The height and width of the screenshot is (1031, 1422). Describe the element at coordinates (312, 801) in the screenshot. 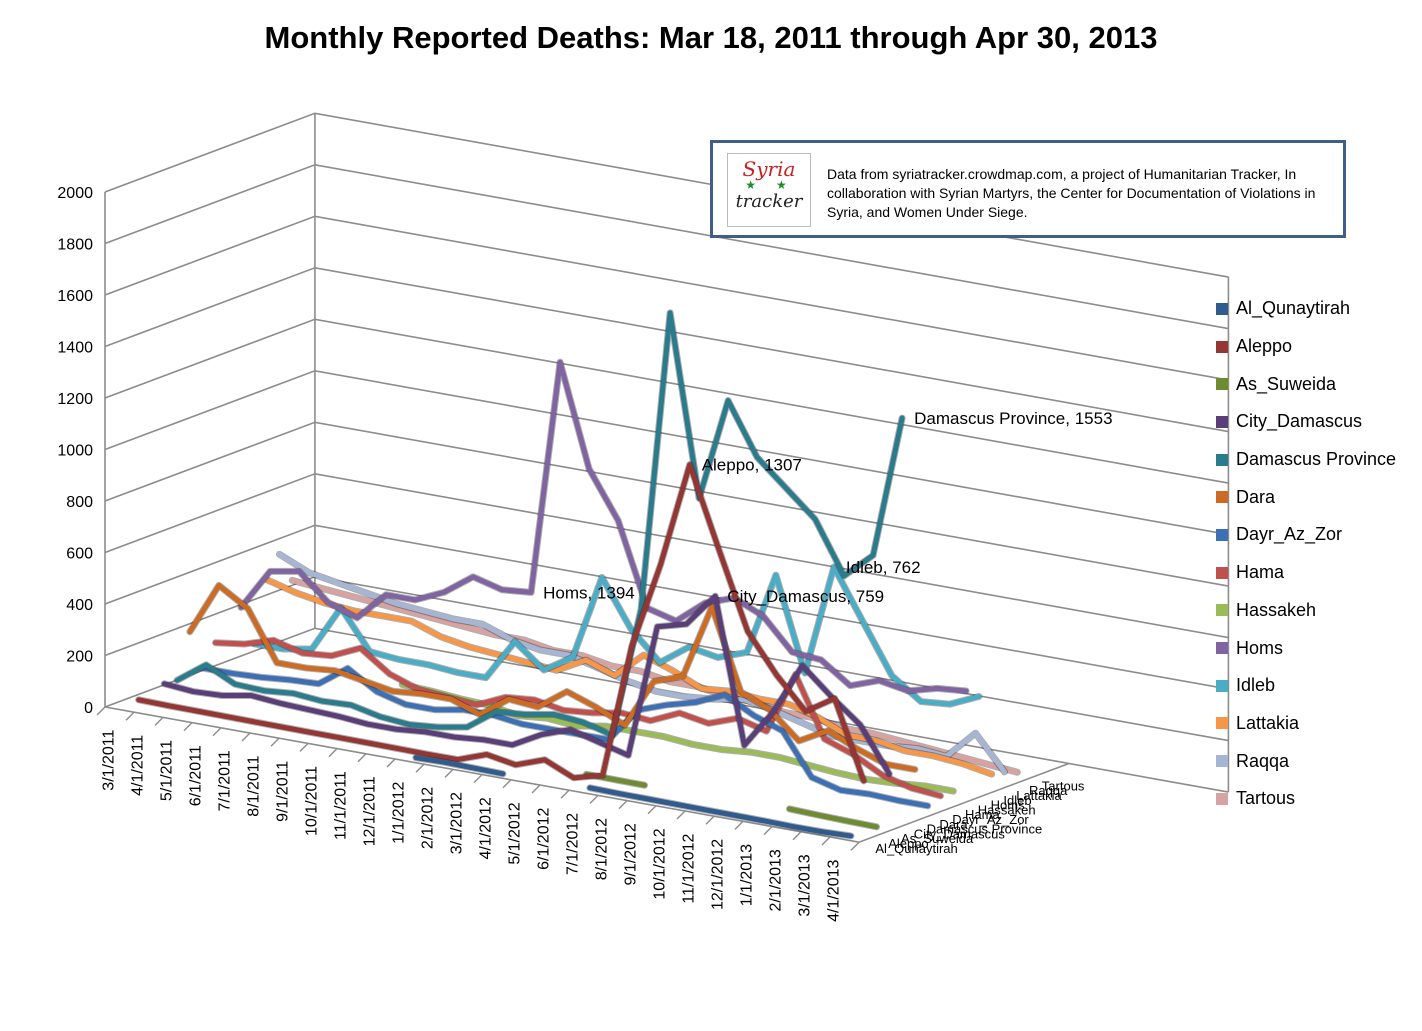

I see `x-tick-label: 10/1/2011` at that location.